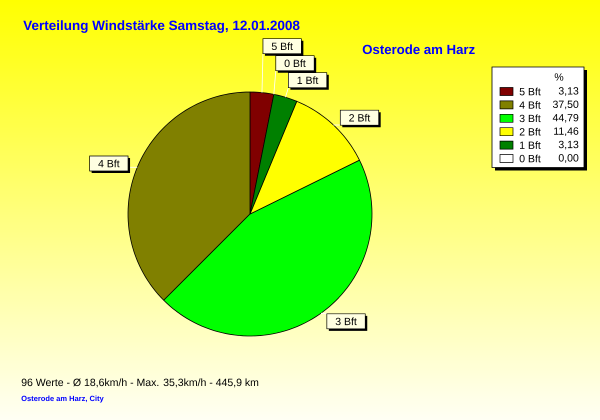 The height and width of the screenshot is (420, 600). Describe the element at coordinates (565, 118) in the screenshot. I see `data-label: 44,79` at that location.